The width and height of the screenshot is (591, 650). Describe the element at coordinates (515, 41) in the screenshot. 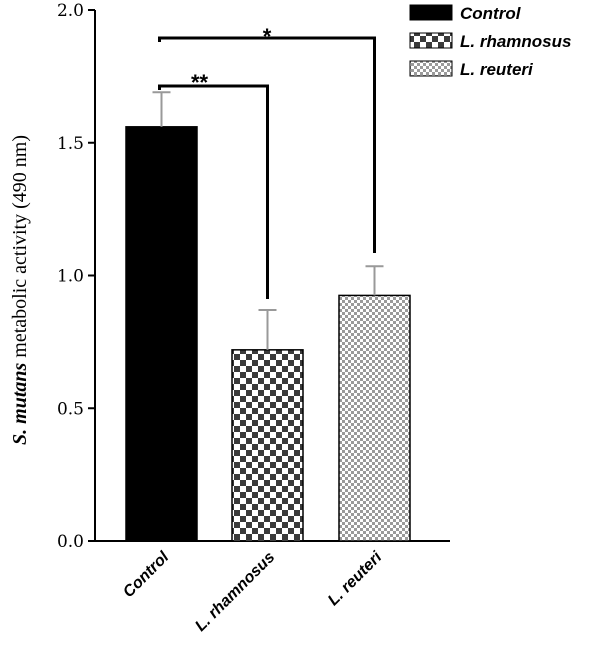

I see `legend-label: L. rhamnosus` at that location.